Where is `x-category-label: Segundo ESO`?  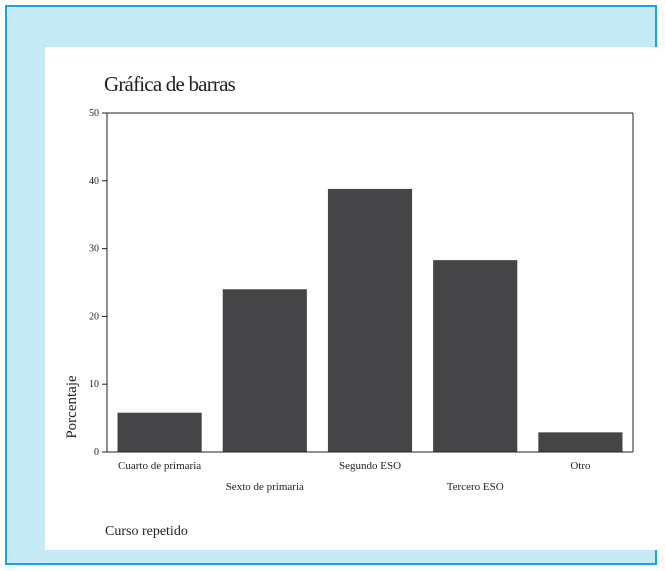 x-category-label: Segundo ESO is located at coordinates (370, 466).